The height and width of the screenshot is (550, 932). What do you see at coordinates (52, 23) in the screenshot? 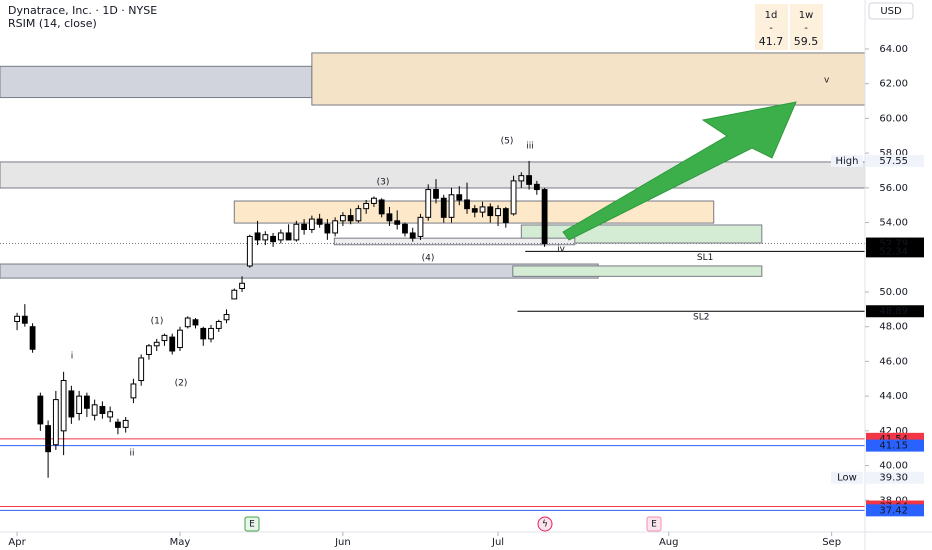
I see `chart-subtitle: RSIM (14, close)` at bounding box center [52, 23].